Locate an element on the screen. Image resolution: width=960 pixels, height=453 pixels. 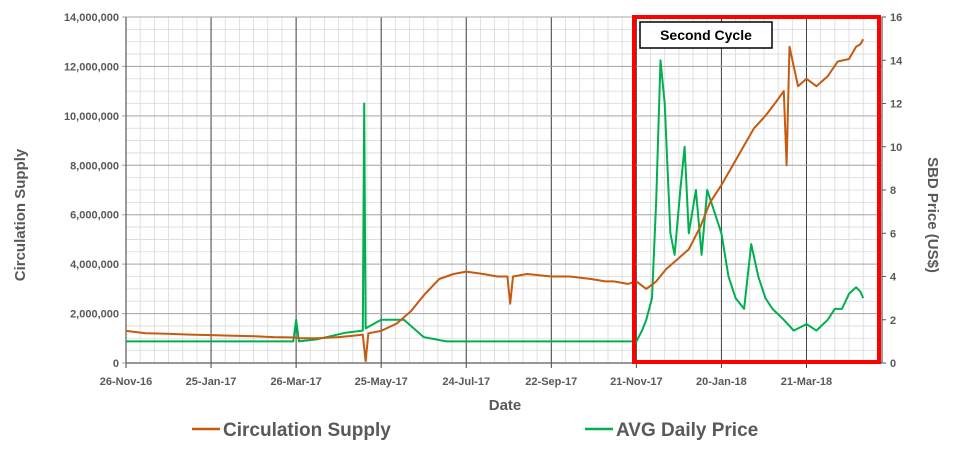
x-tick-label: 24-Jul-17 is located at coordinates (466, 382).